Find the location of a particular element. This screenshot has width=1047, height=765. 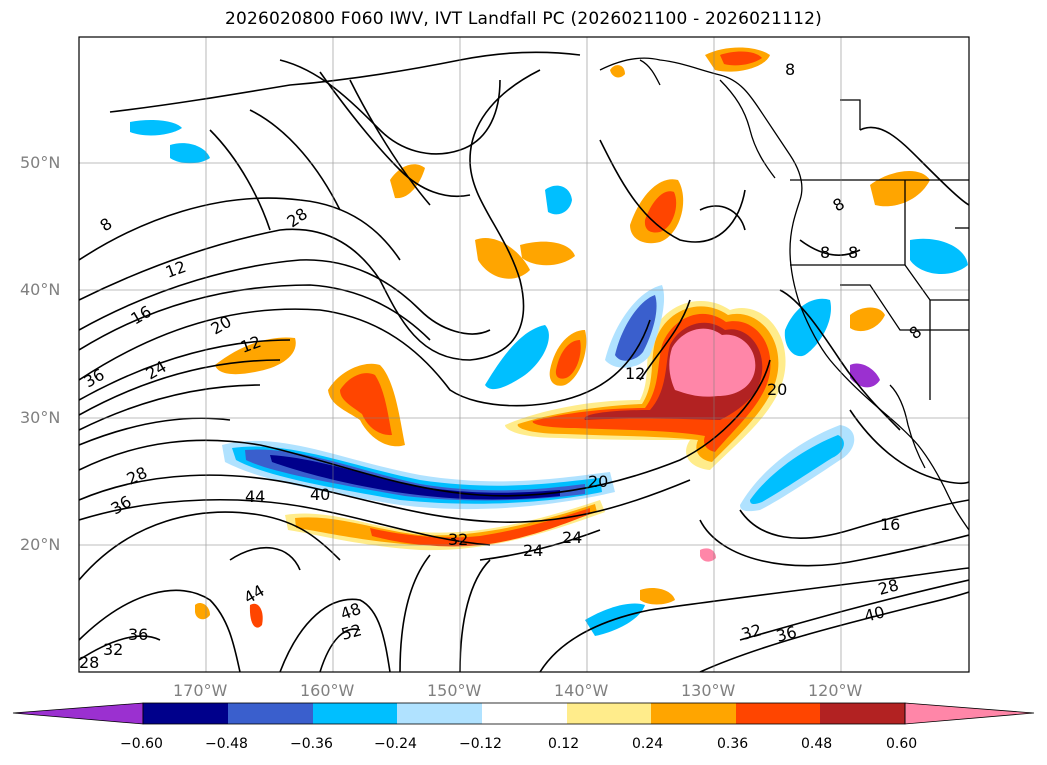

pos-patch-i is located at coordinates (867, 319).